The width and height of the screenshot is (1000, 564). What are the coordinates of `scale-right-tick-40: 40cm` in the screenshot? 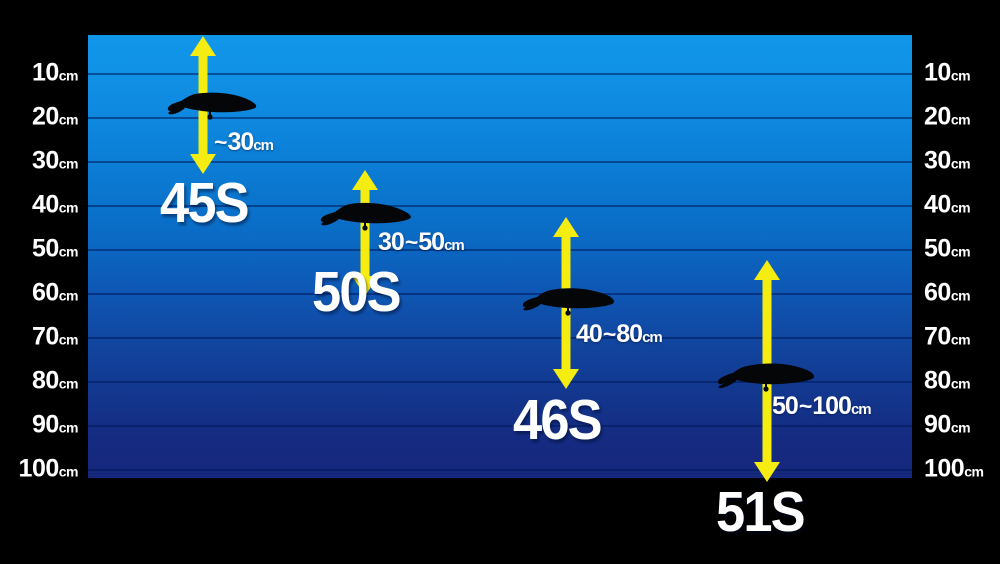 It's located at (947, 204).